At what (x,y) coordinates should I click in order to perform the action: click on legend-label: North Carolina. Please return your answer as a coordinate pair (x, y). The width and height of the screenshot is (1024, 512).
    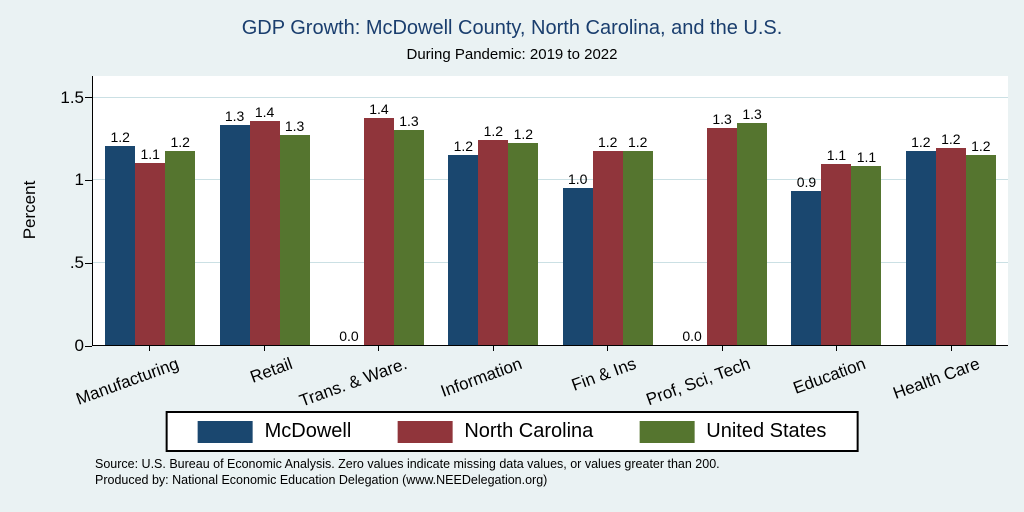
    Looking at the image, I should click on (529, 431).